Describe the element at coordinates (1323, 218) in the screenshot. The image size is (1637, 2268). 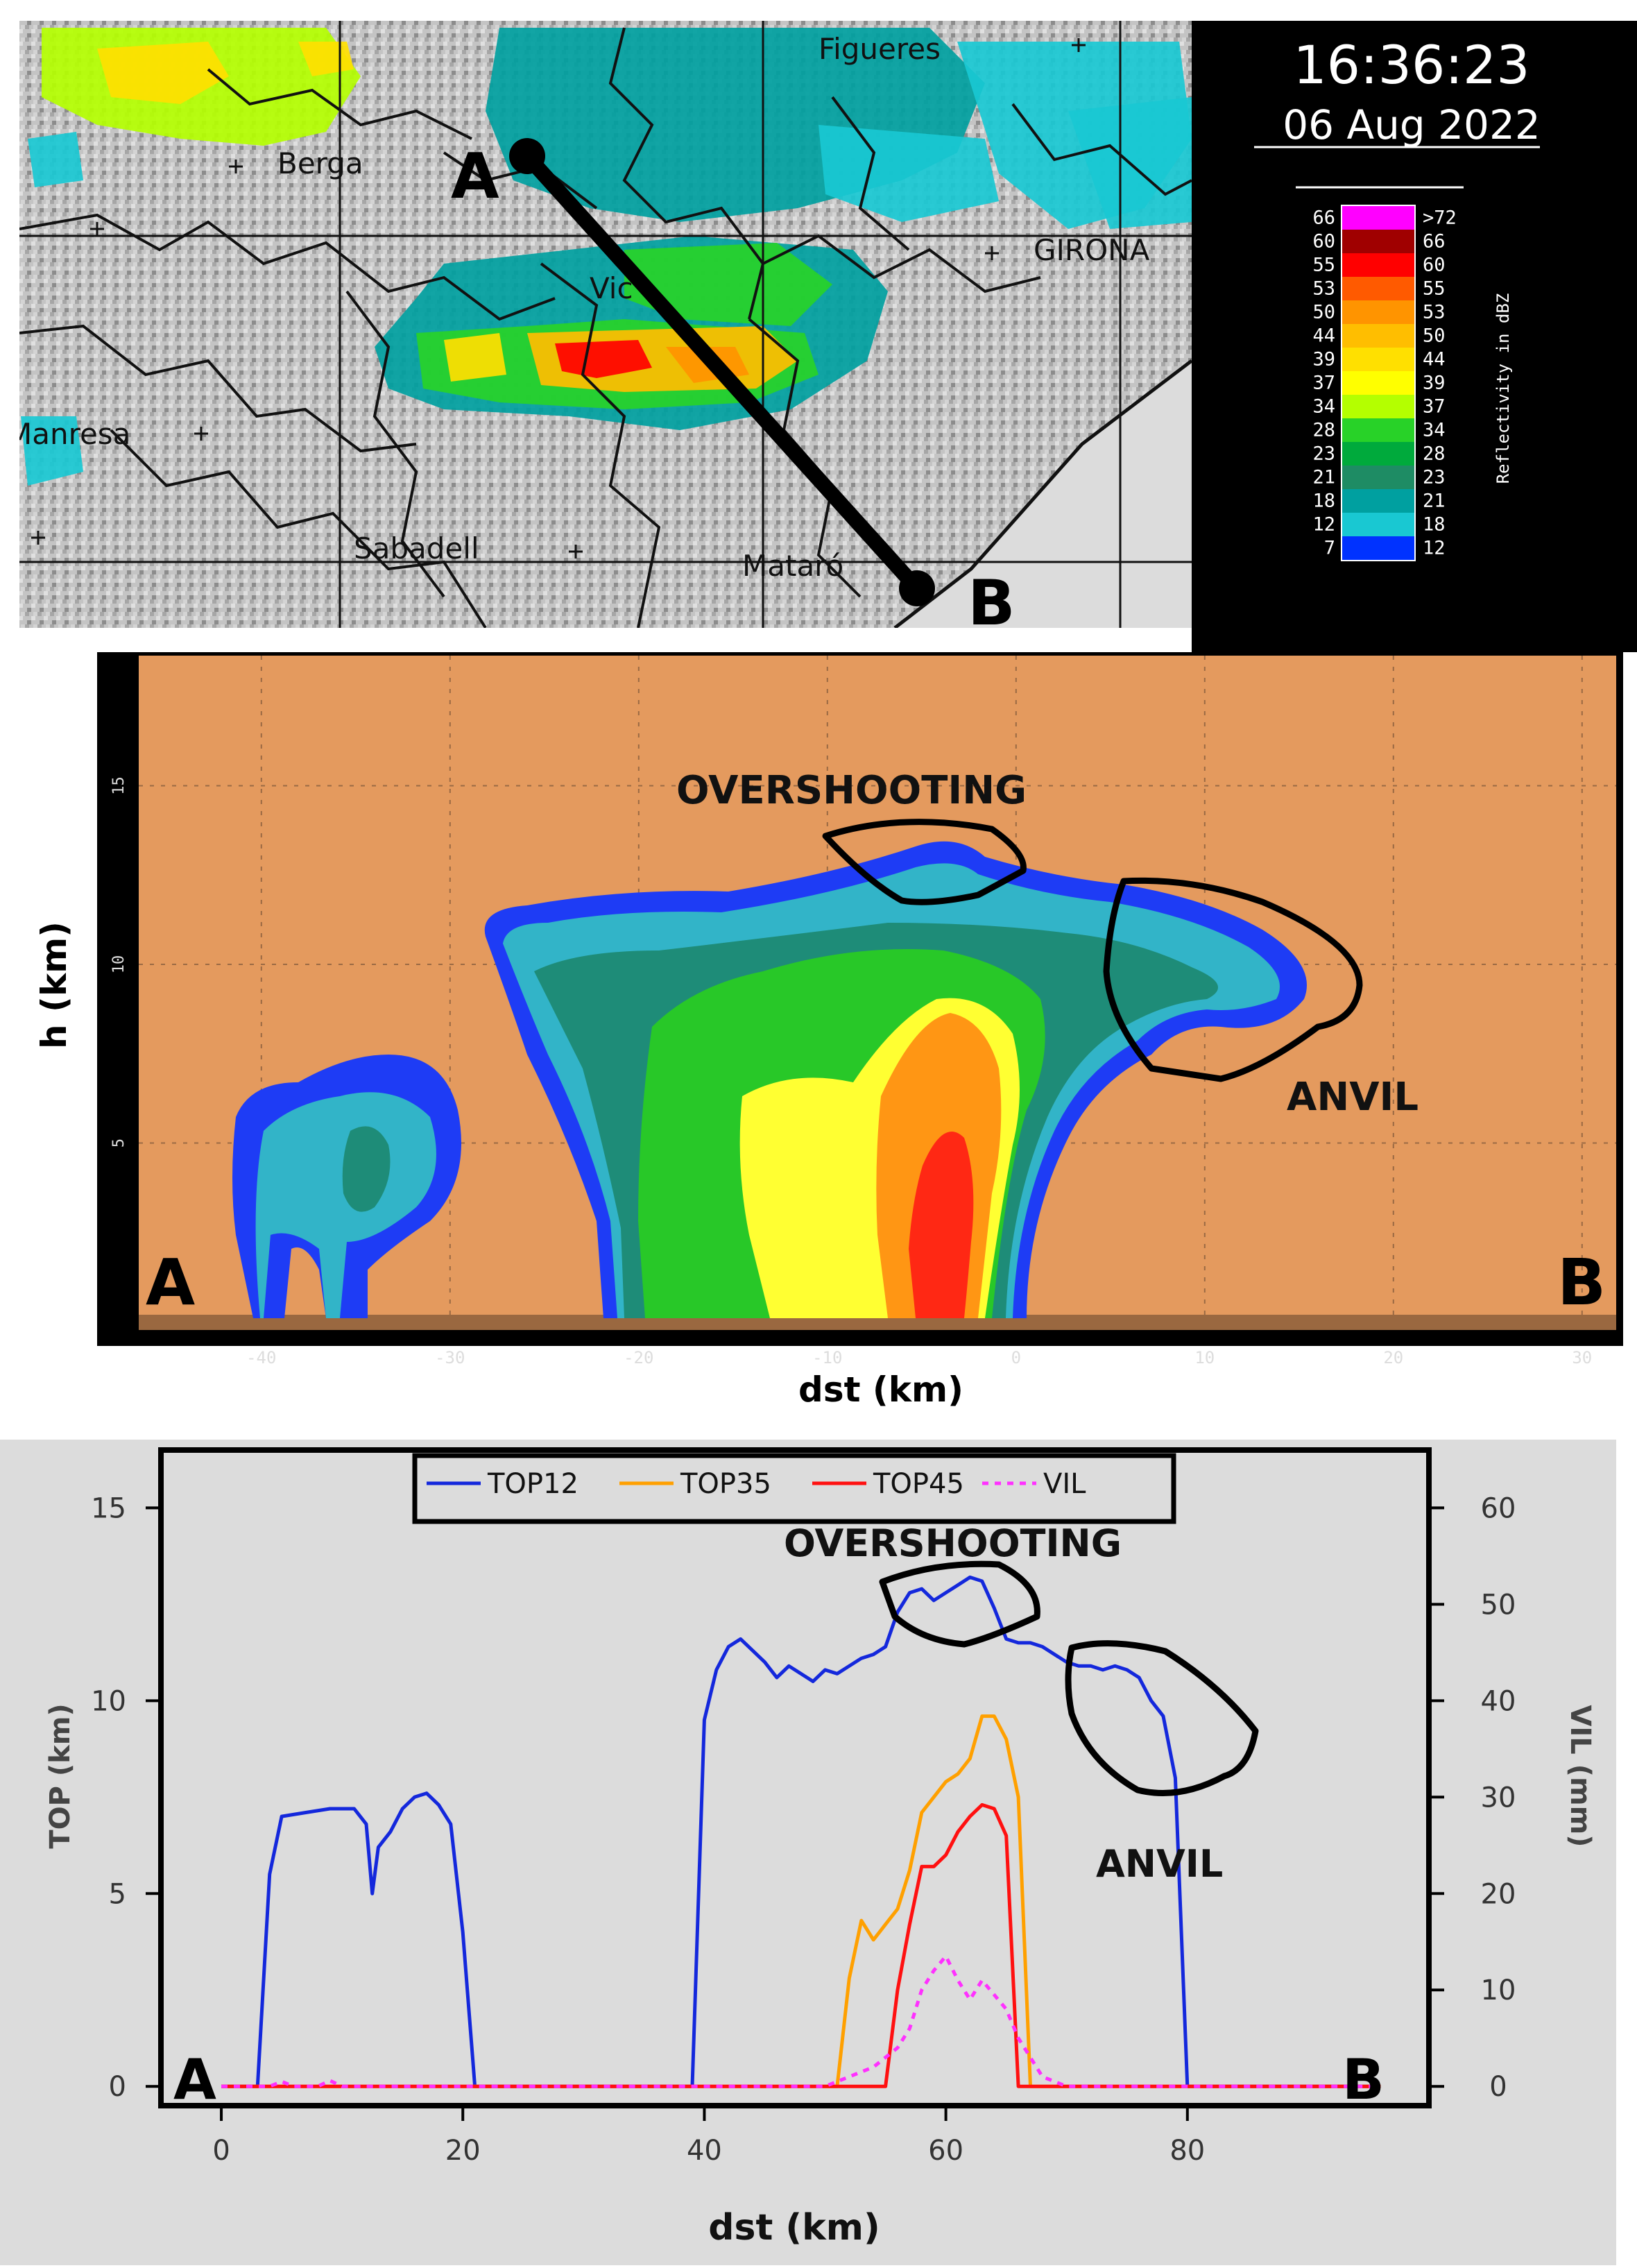
I see `legend-lower-bound-0: 66` at that location.